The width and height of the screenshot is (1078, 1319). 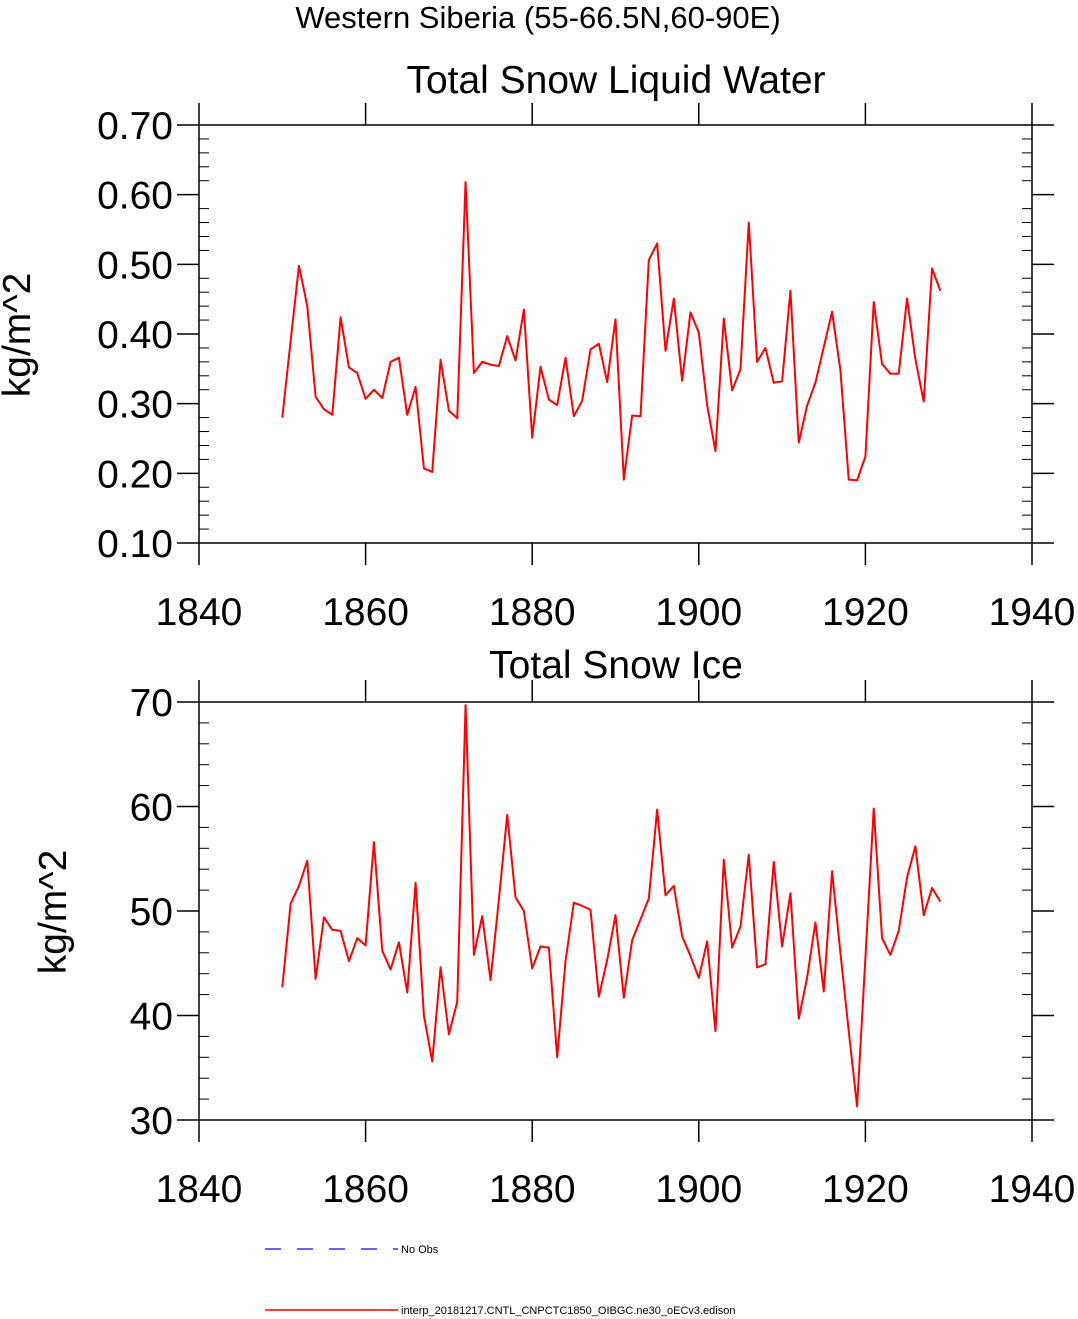 I want to click on y-tick-label: 0.30, so click(x=135, y=405).